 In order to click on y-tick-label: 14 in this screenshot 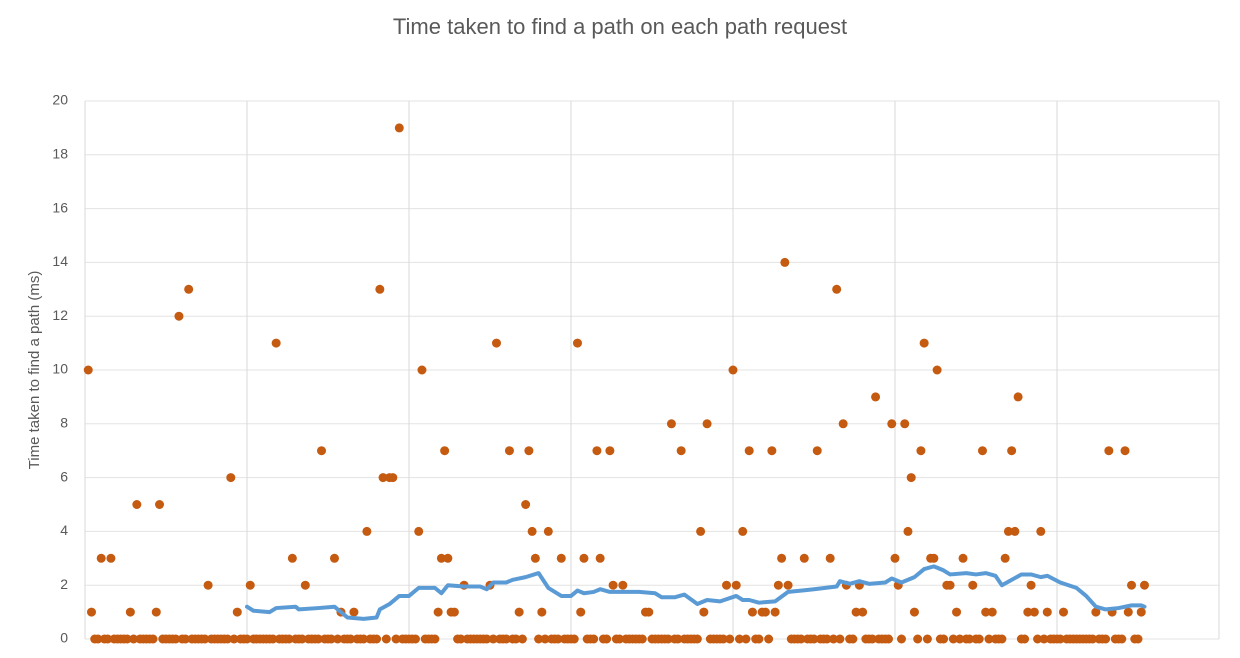, I will do `click(60, 261)`.